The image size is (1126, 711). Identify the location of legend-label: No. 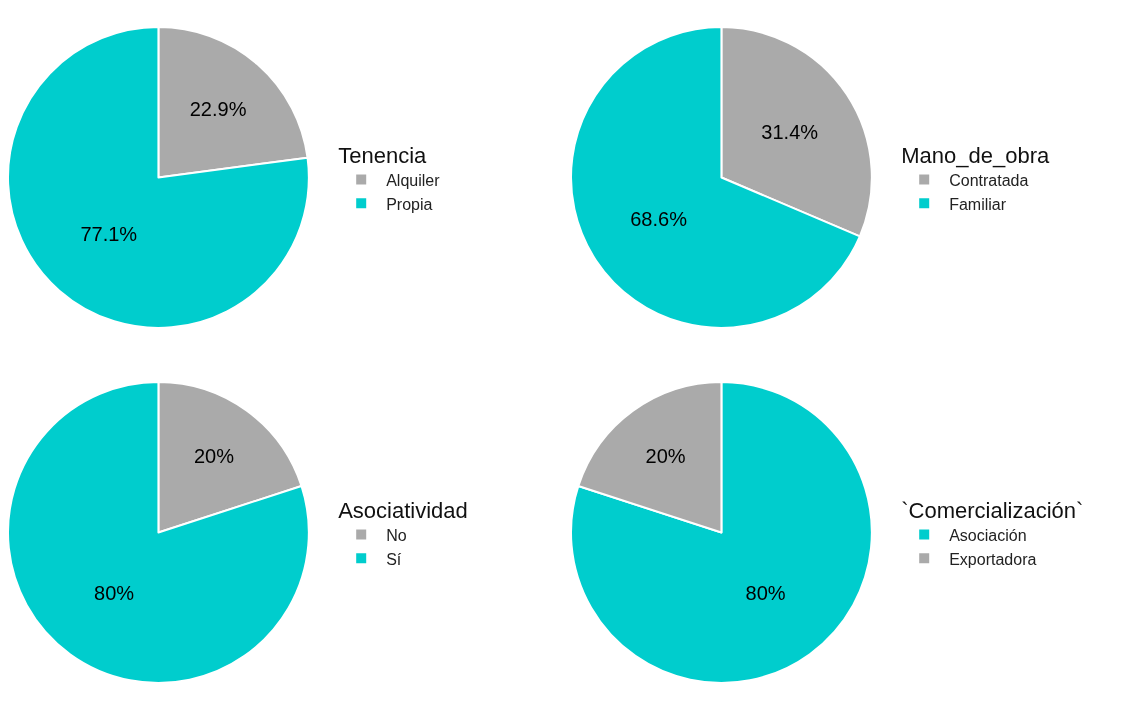
(396, 535).